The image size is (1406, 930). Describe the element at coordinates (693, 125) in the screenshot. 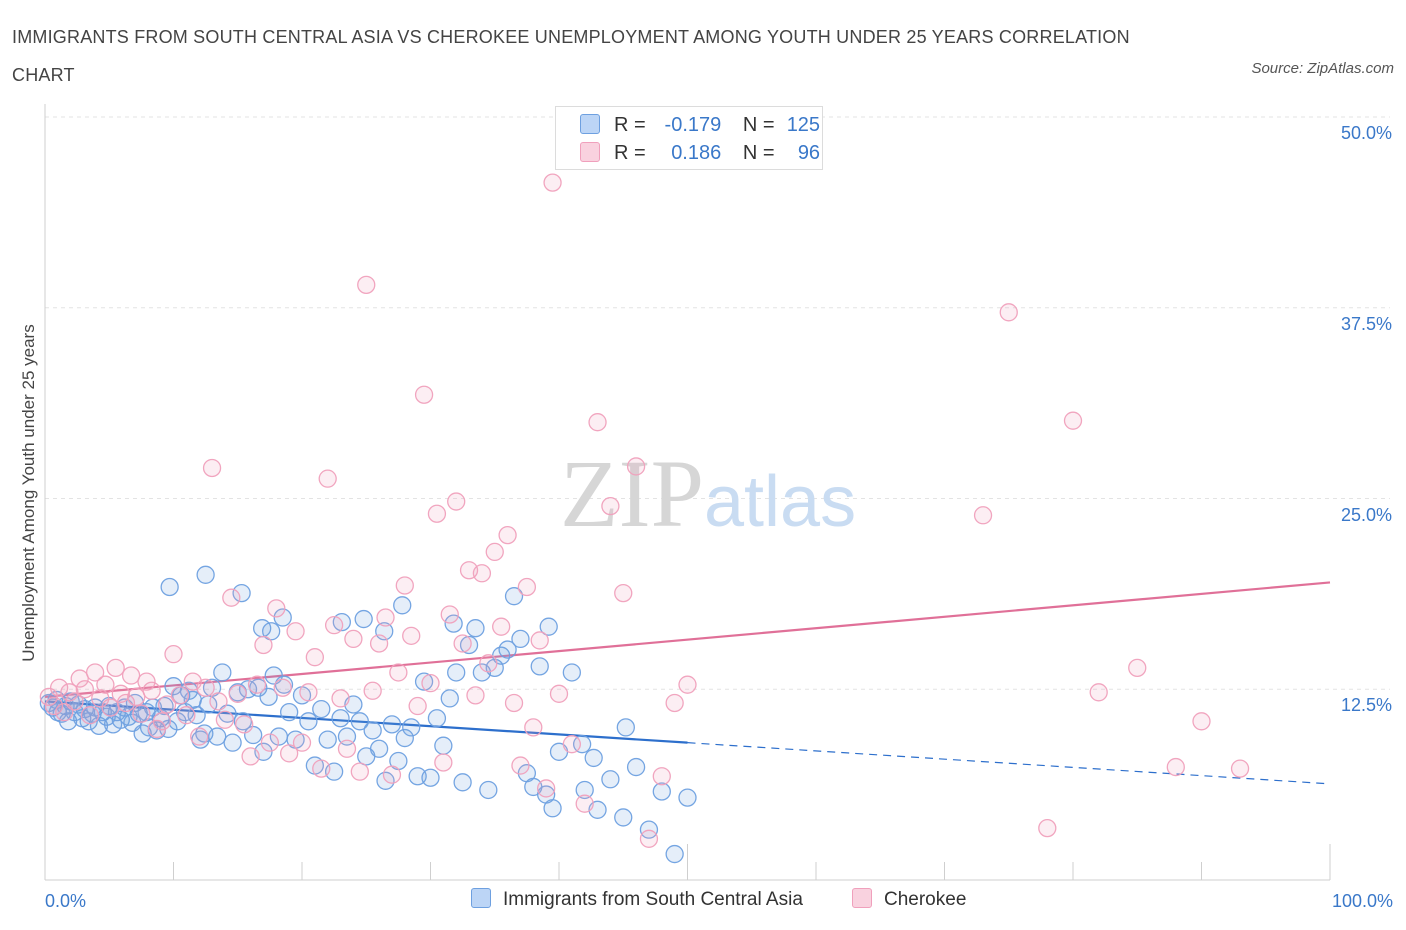

I see `legend-r-value: -0.179` at that location.